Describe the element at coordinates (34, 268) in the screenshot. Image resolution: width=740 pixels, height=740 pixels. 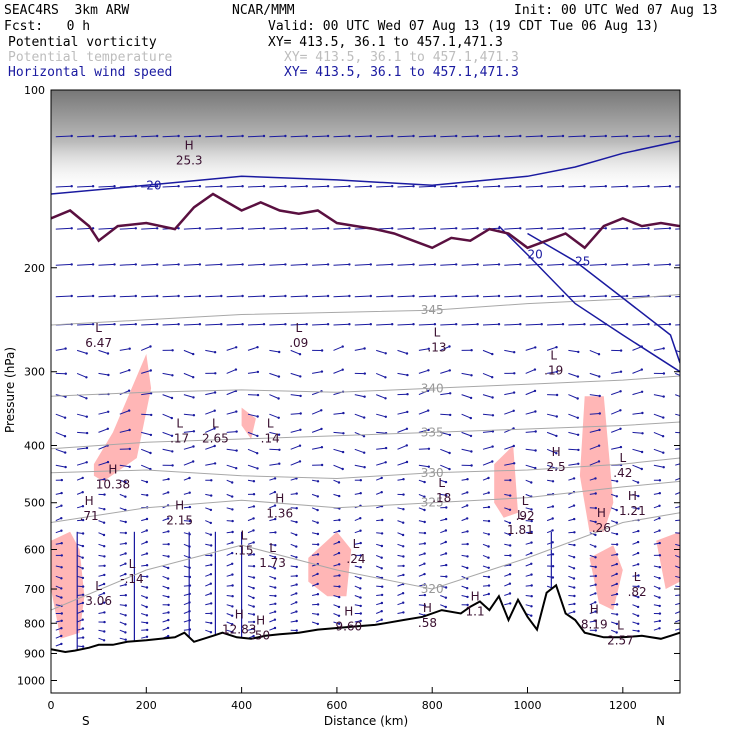
I see `y-tick-label: 200` at that location.